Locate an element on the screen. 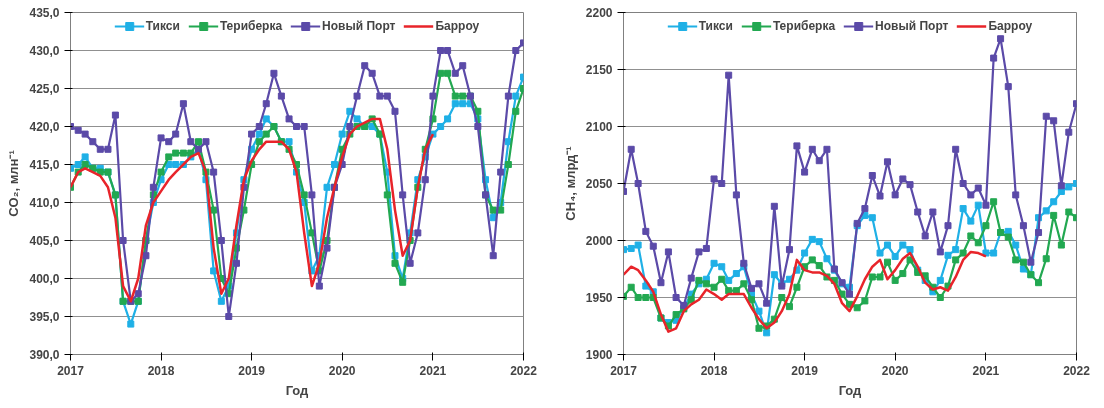 This screenshot has height=408, width=1104. y-tick-label: 420,0 is located at coordinates (44, 127).